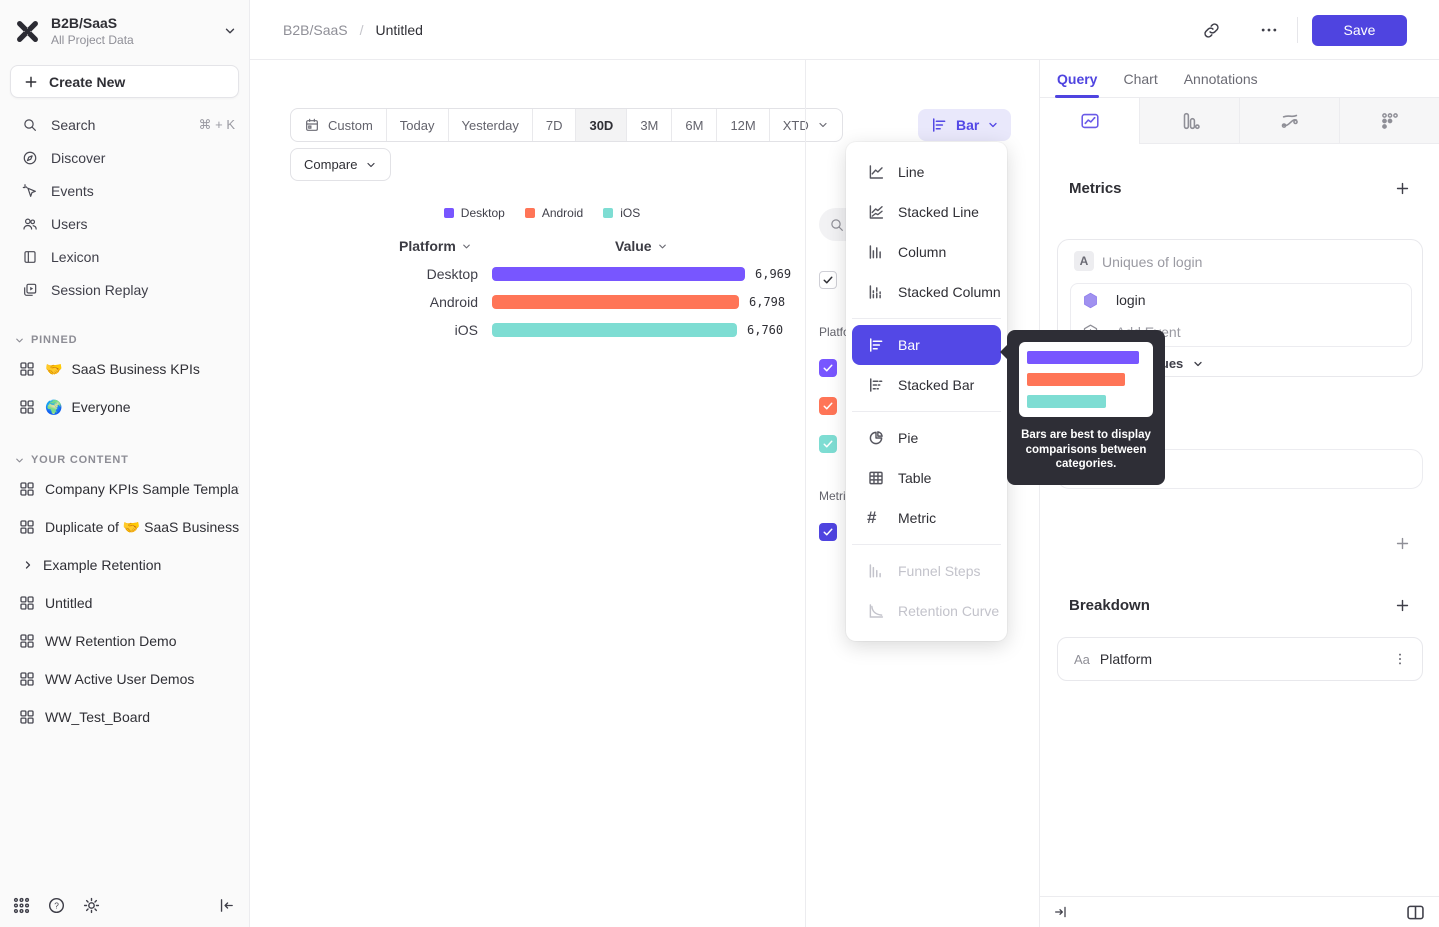 The image size is (1439, 927). What do you see at coordinates (1089, 121) in the screenshot?
I see `tab-insights` at bounding box center [1089, 121].